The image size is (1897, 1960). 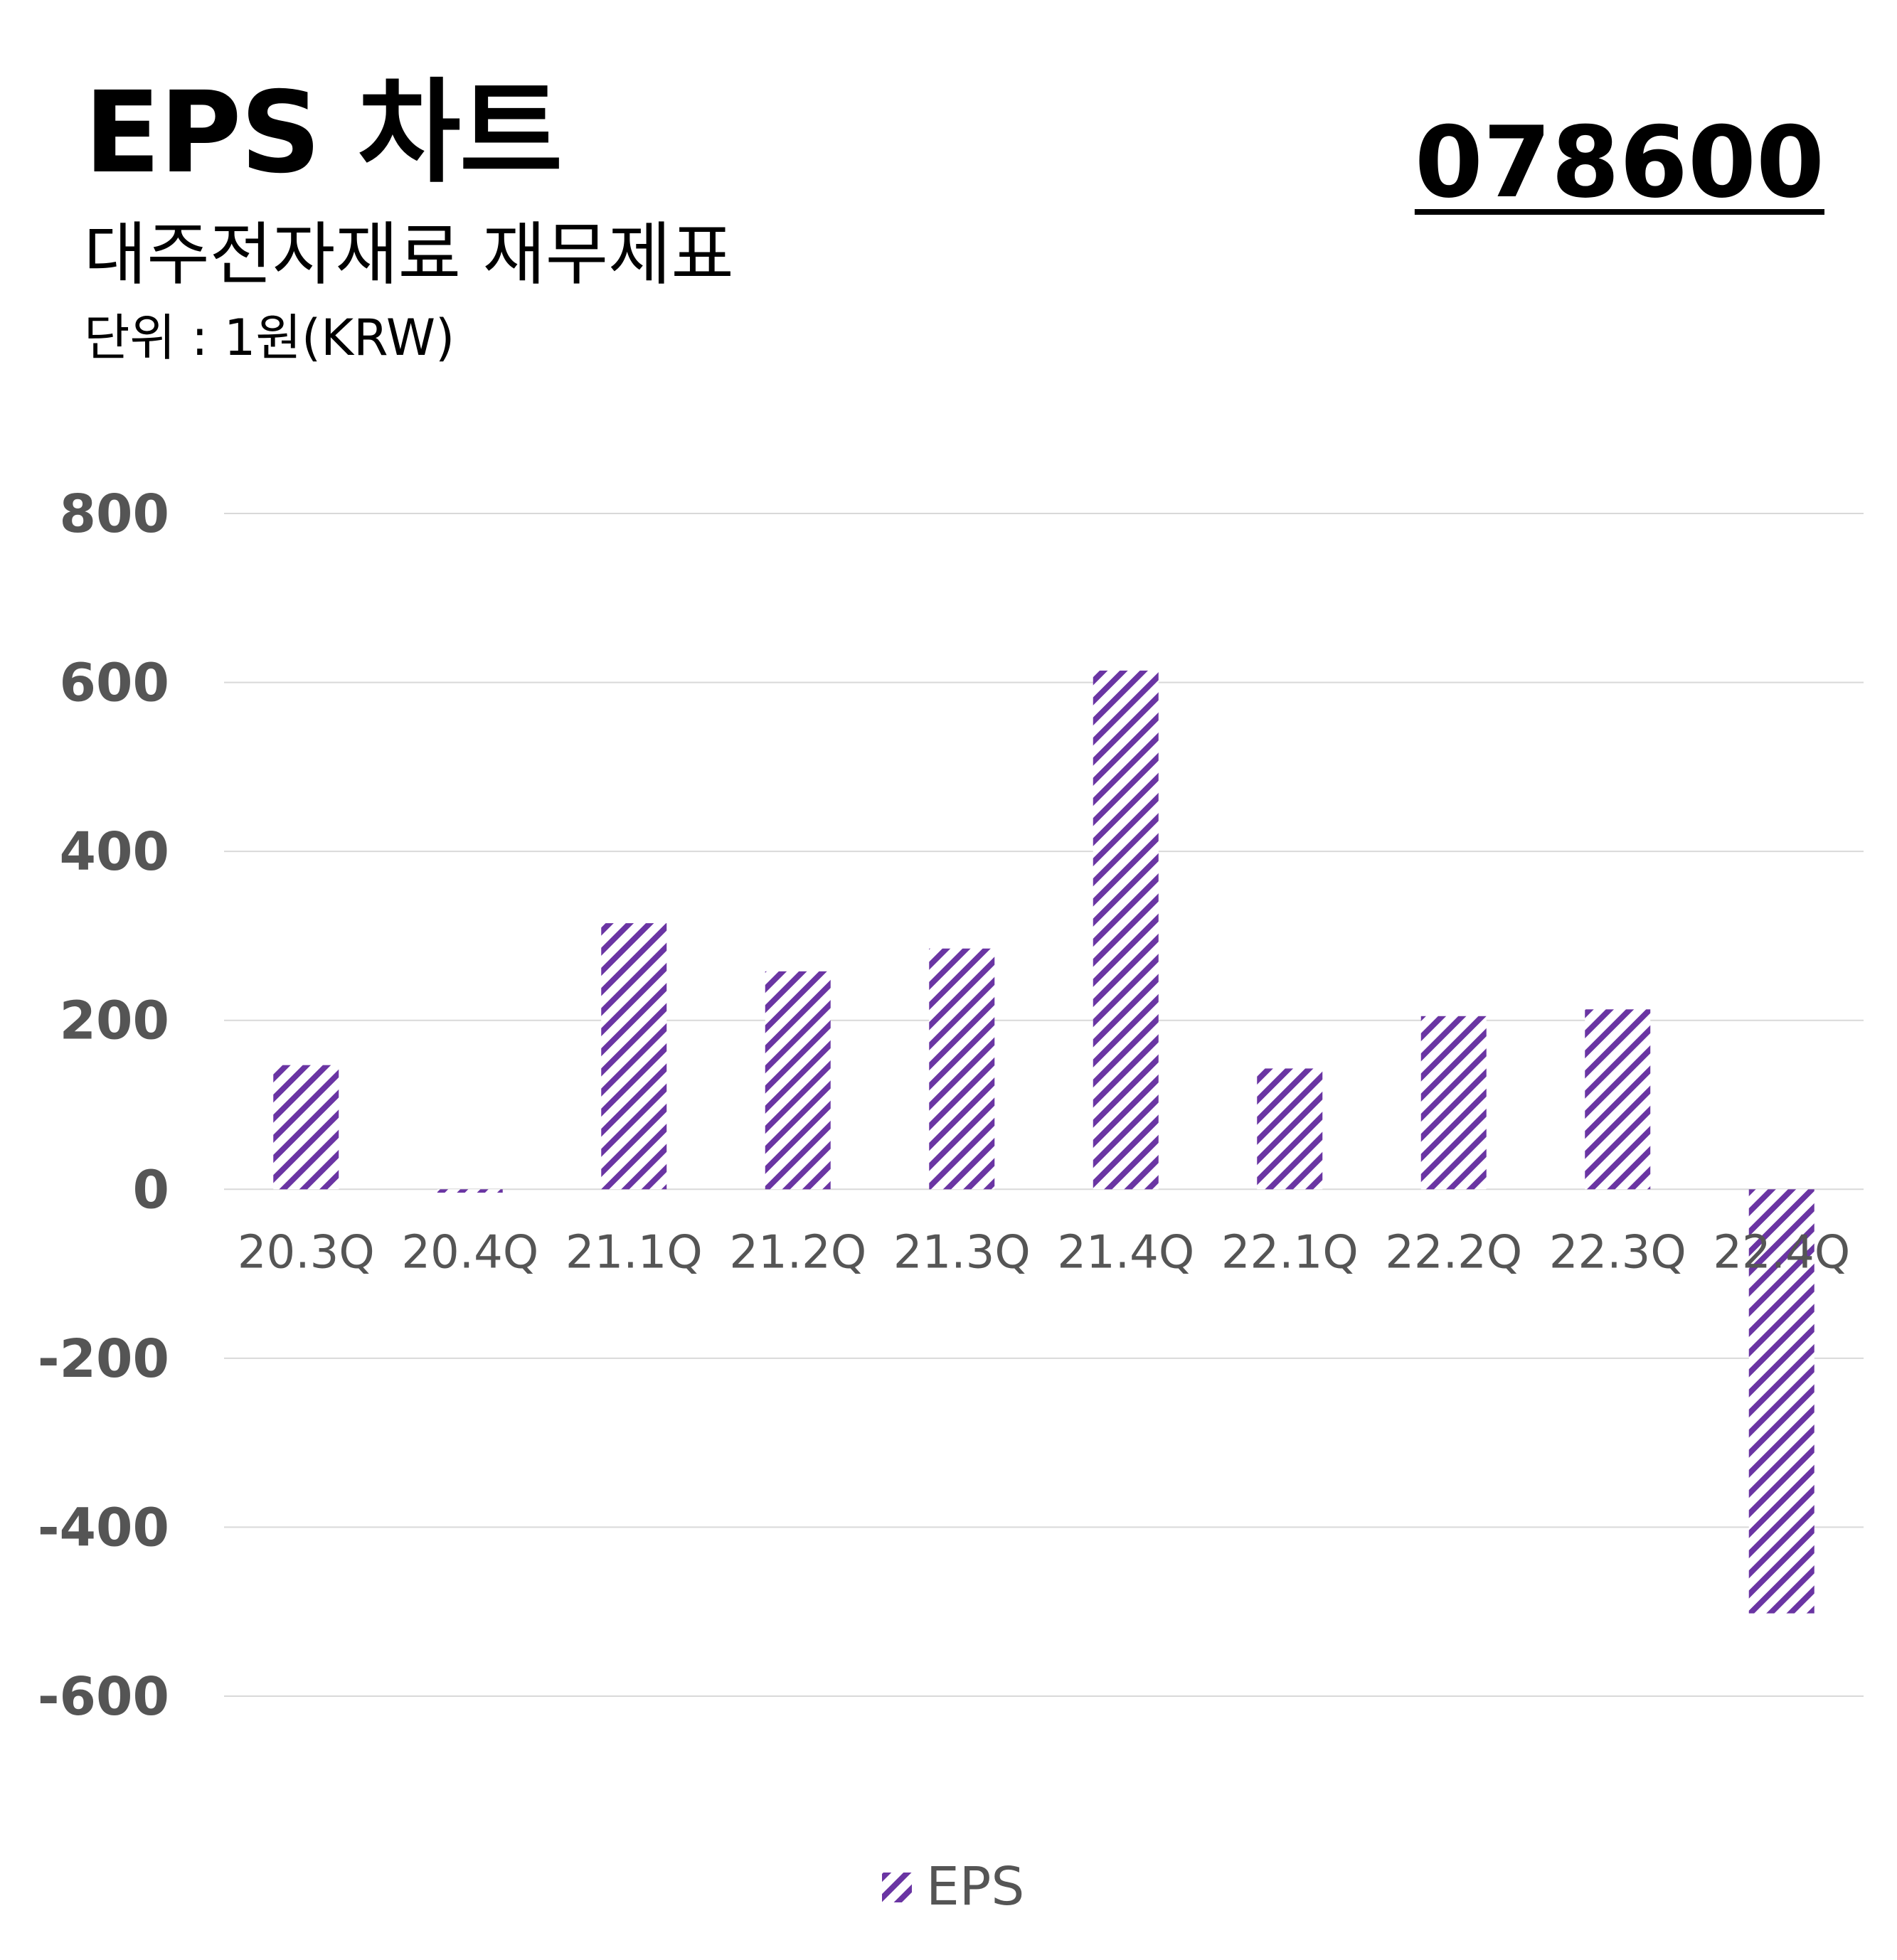 What do you see at coordinates (469, 1252) in the screenshot?
I see `x-tick-label: 20.4Q` at bounding box center [469, 1252].